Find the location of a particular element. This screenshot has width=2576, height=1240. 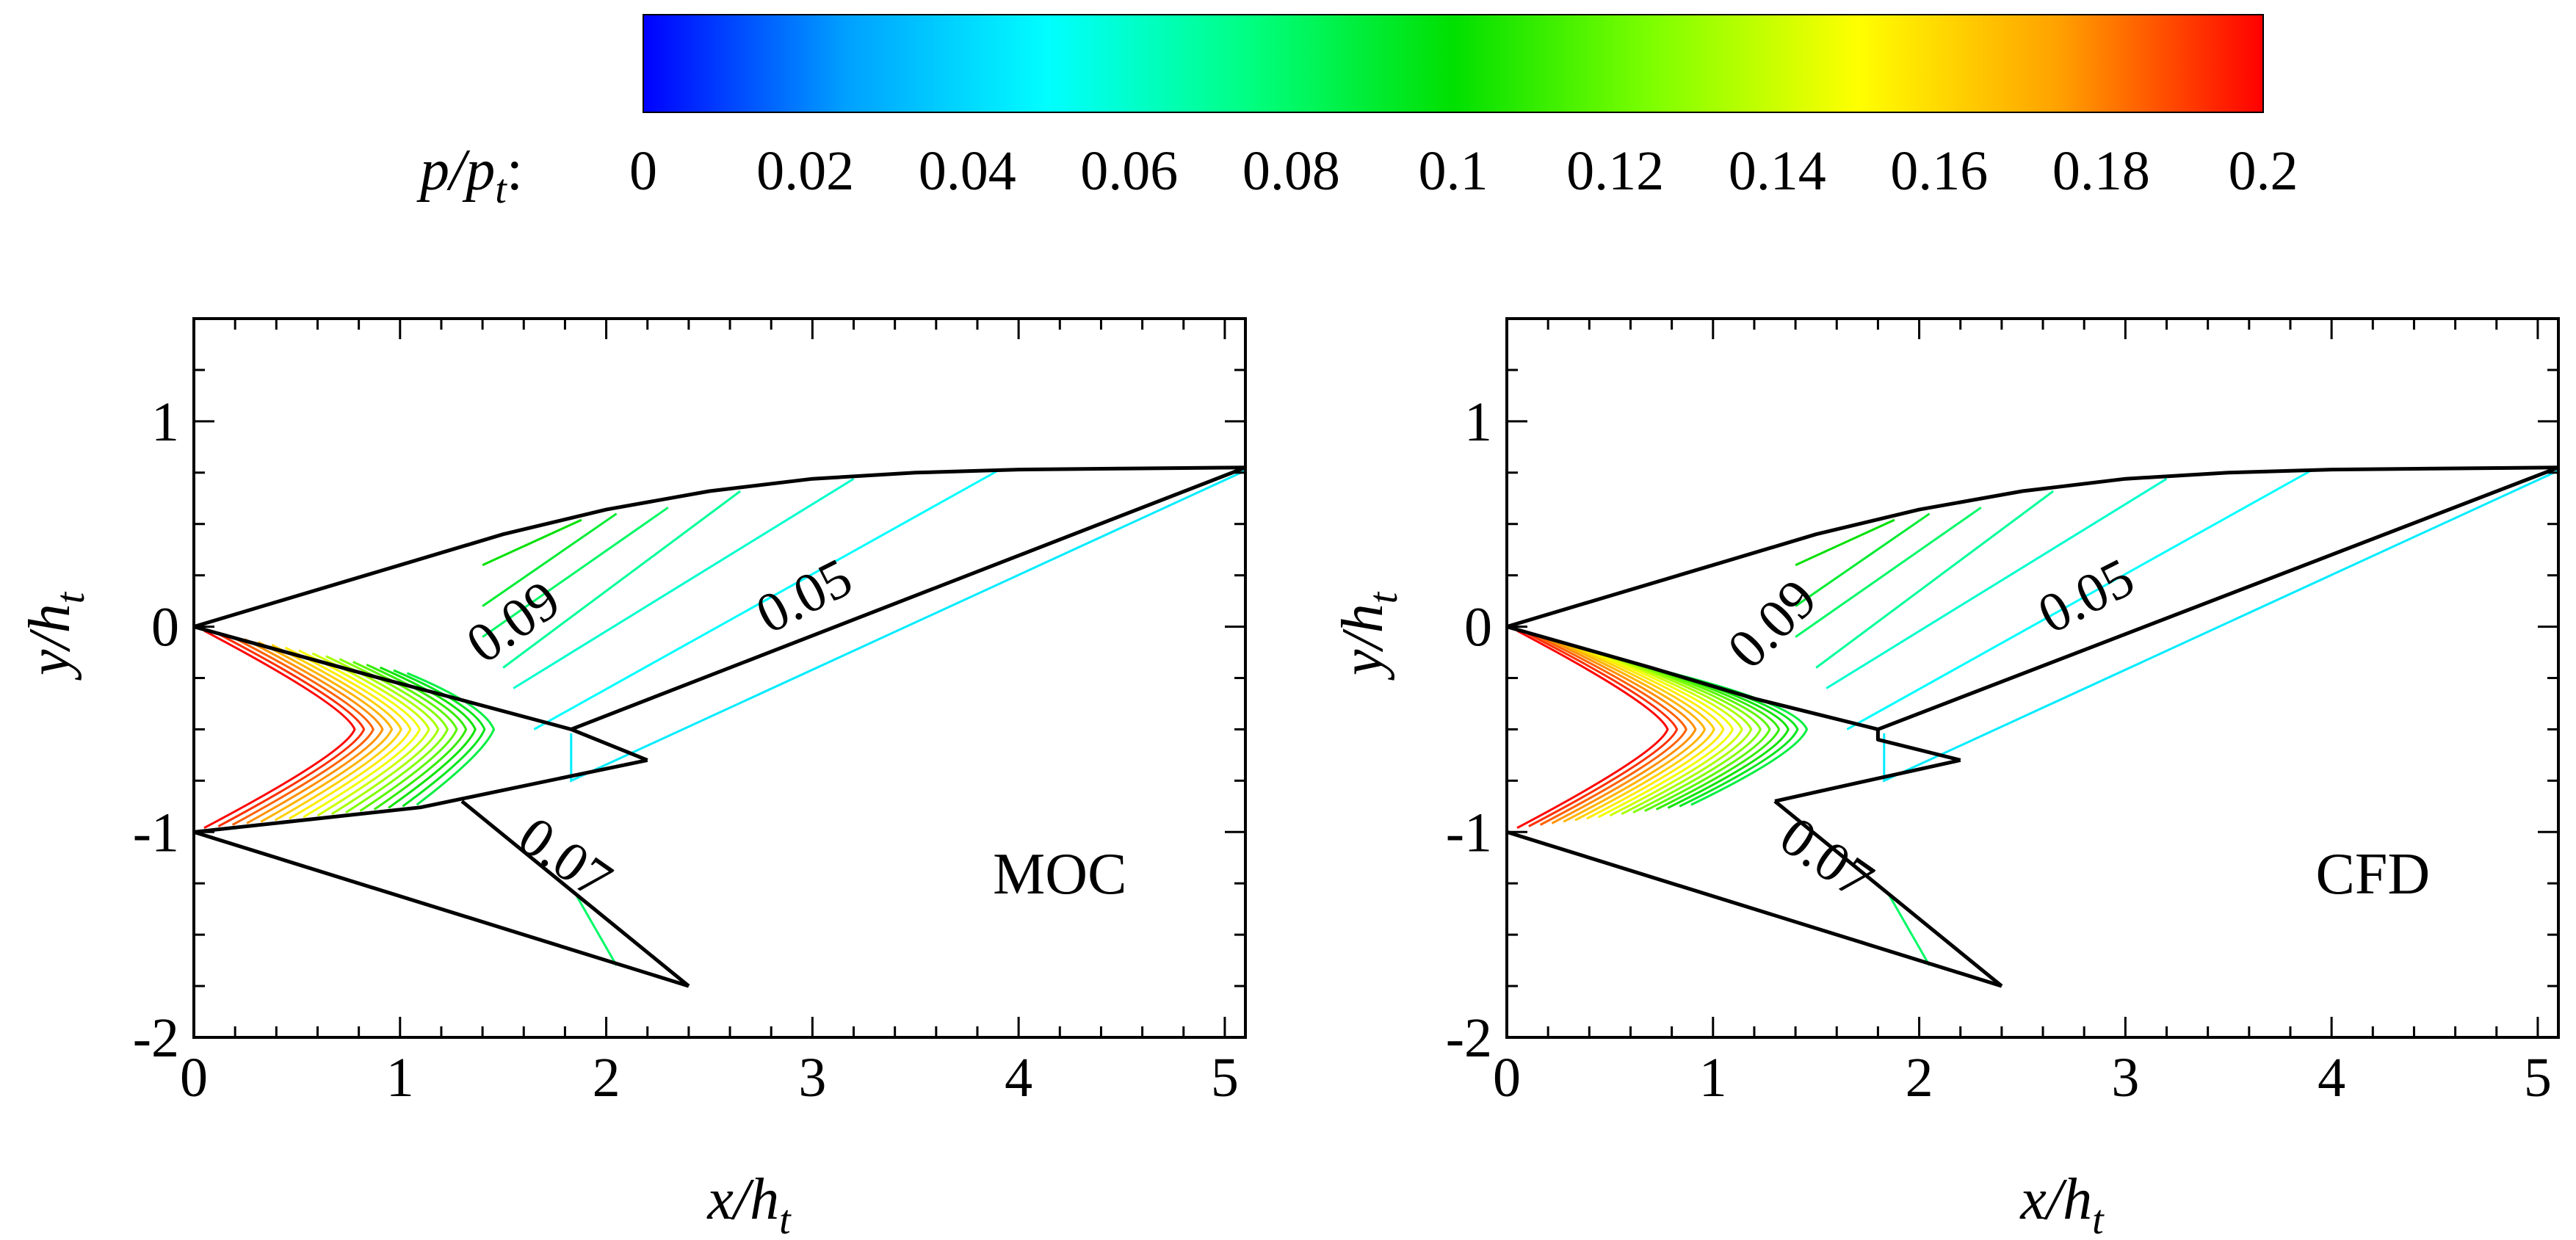

x-tick-label: 1 is located at coordinates (1713, 1078).